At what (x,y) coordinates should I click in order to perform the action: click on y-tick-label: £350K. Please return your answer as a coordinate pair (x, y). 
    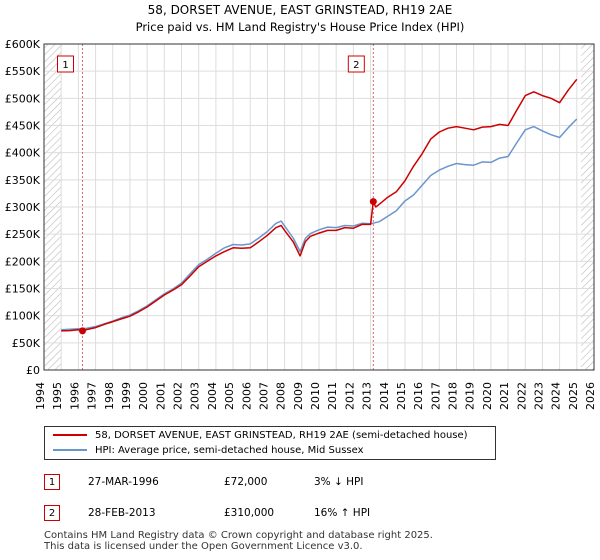
    Looking at the image, I should click on (23, 180).